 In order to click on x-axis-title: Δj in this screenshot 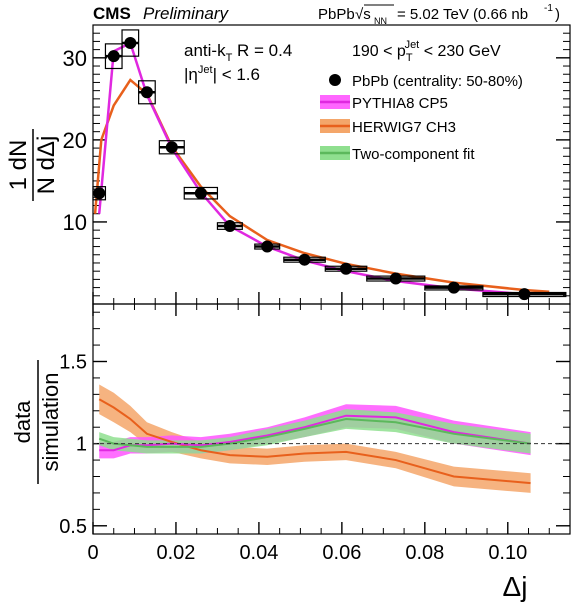, I will do `click(515, 586)`.